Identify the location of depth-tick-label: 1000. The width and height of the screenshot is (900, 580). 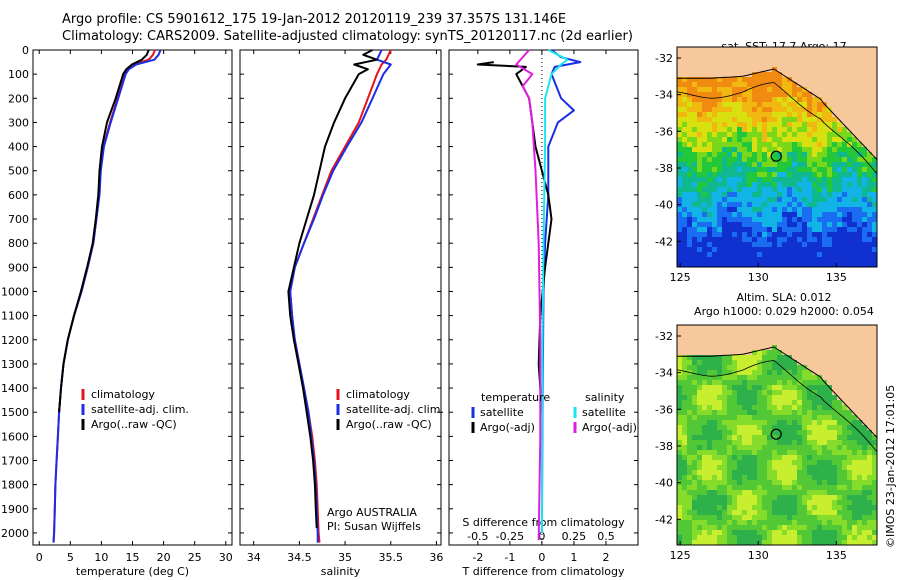
(15, 291).